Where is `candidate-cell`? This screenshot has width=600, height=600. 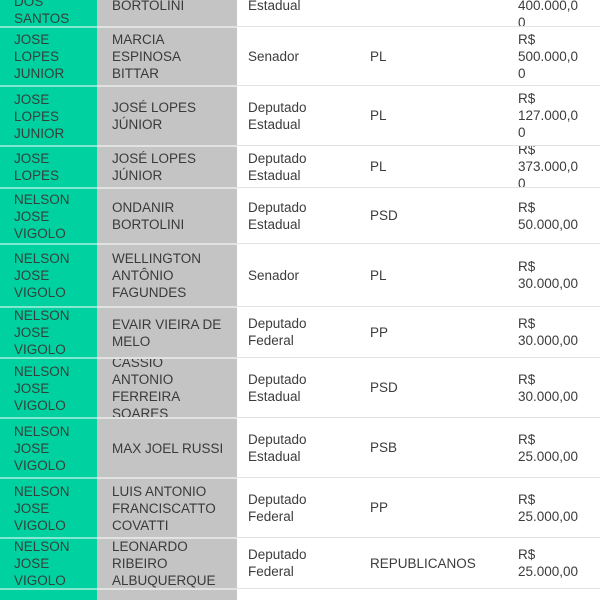 candidate-cell is located at coordinates (167, 594).